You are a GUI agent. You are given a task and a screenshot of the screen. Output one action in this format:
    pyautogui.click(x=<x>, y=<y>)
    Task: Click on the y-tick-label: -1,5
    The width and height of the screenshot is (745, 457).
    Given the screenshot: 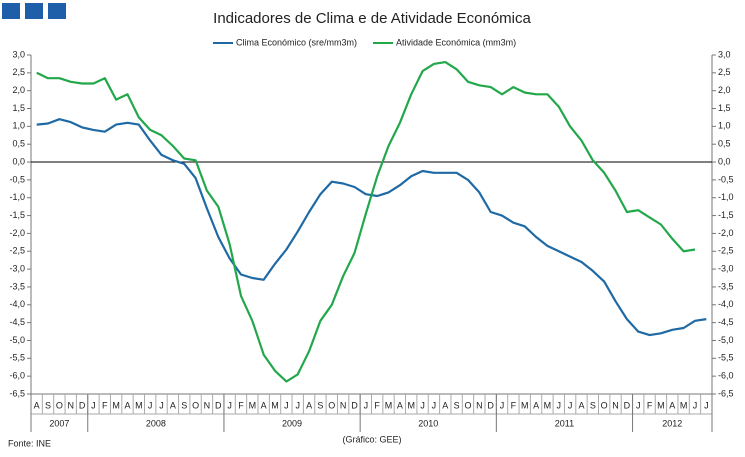 What is the action you would take?
    pyautogui.click(x=17, y=215)
    